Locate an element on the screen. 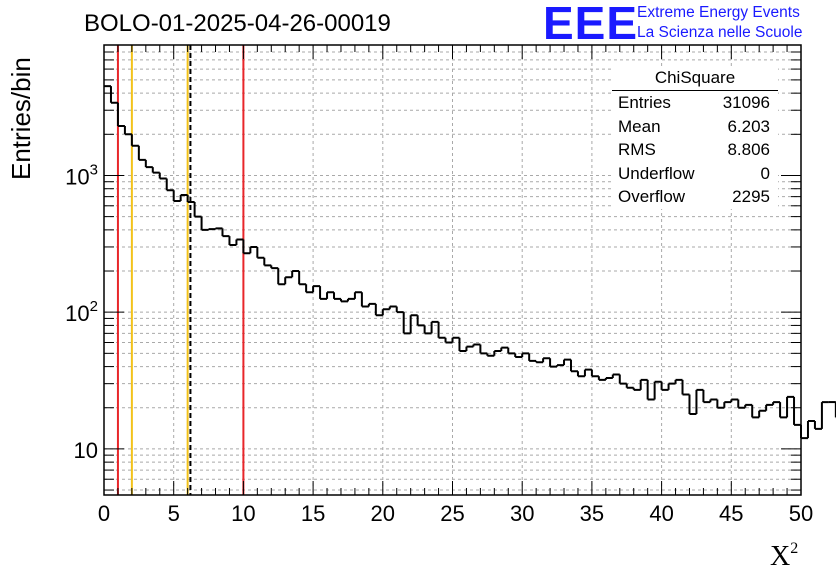  y-tick-label: 102 is located at coordinates (81, 312).